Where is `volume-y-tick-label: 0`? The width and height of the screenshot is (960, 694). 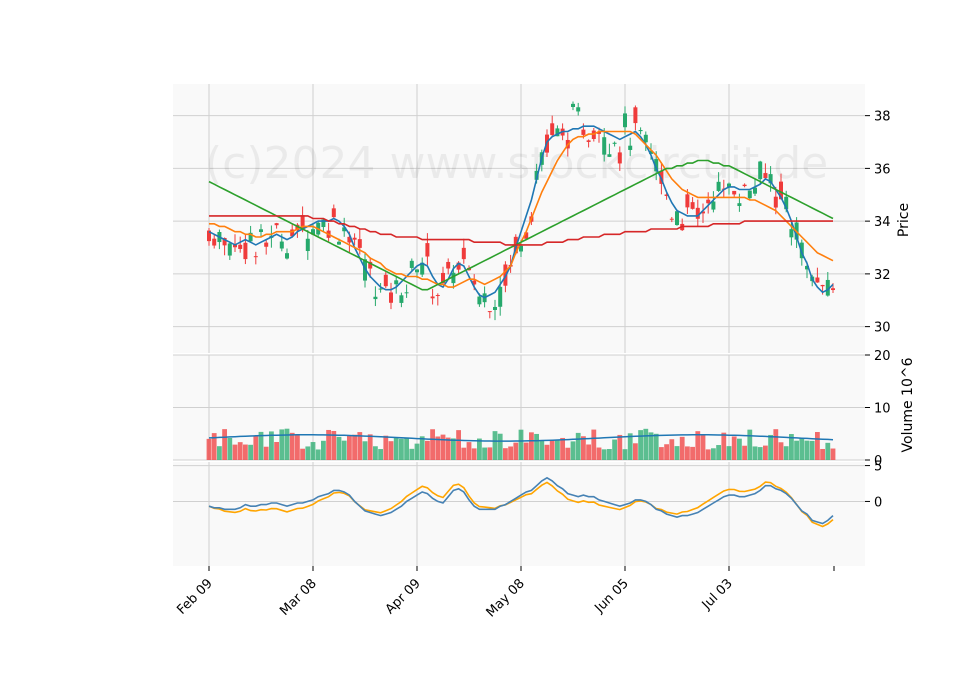 volume-y-tick-label: 0 is located at coordinates (878, 461).